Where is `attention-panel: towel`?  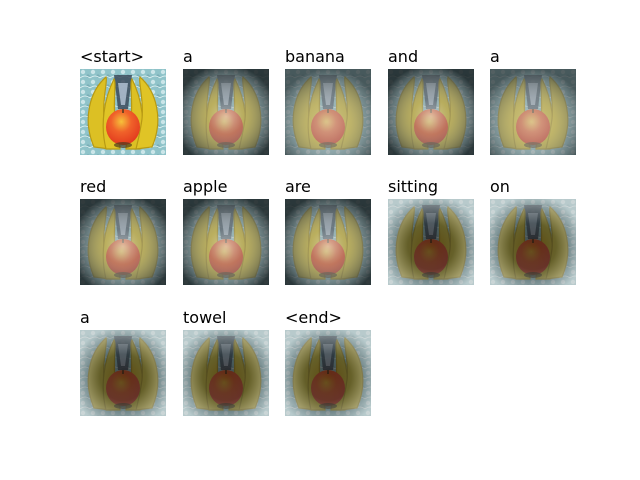 attention-panel: towel is located at coordinates (226, 361).